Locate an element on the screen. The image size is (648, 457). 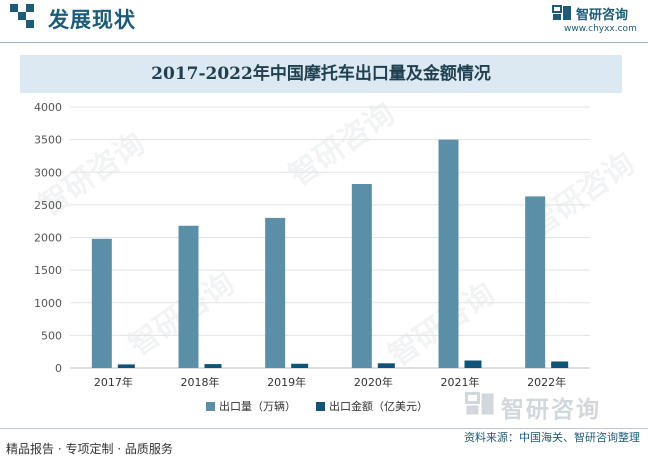
x-tick-label: 2017年 is located at coordinates (113, 382).